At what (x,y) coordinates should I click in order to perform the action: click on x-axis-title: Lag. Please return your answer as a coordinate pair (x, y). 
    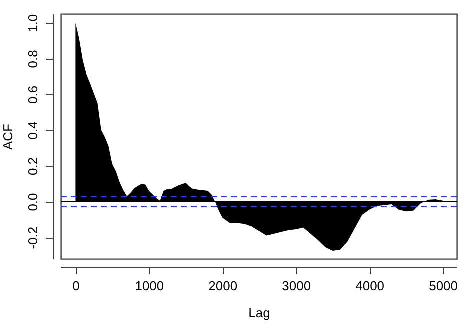
    Looking at the image, I should click on (259, 313).